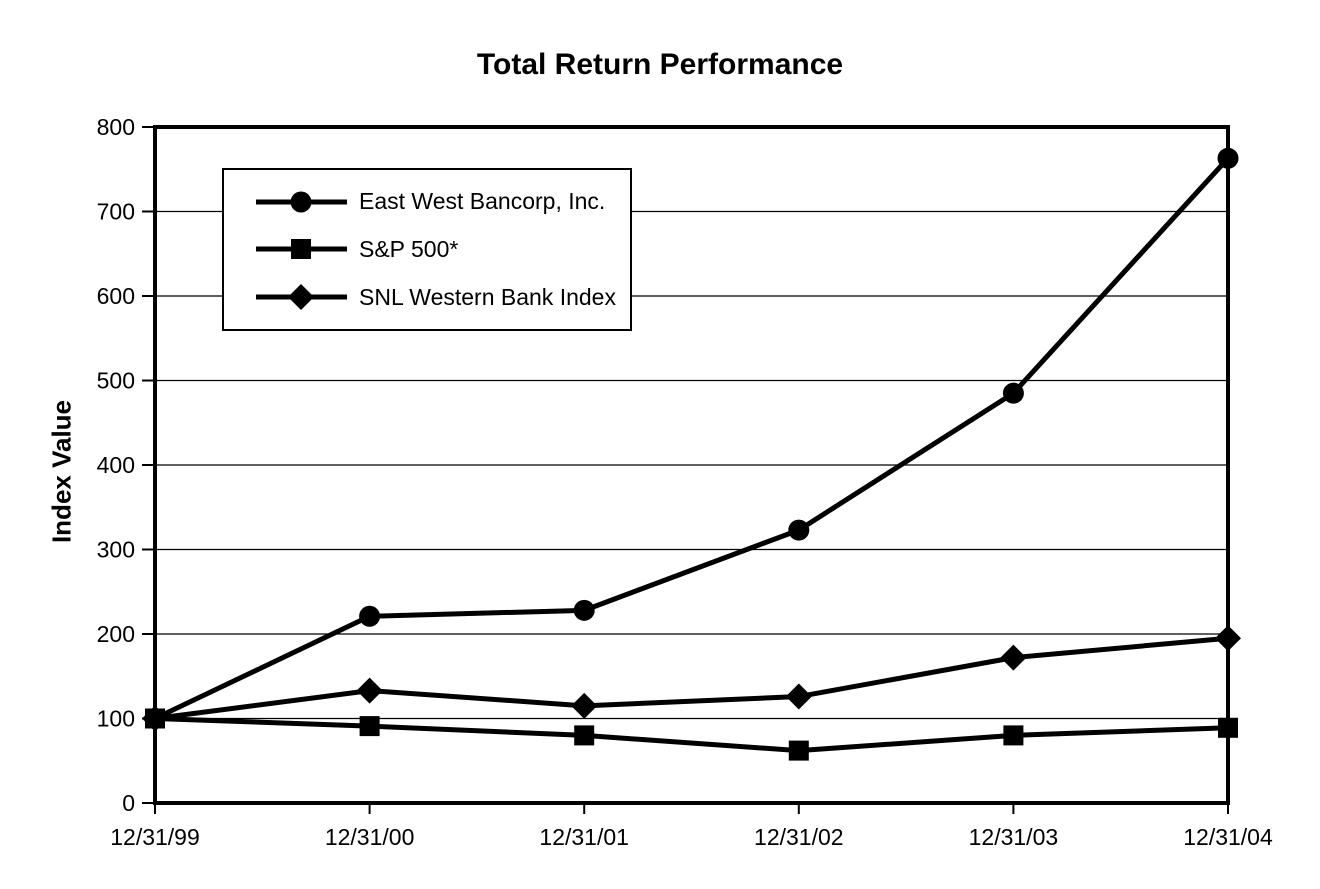 The height and width of the screenshot is (889, 1320). Describe the element at coordinates (116, 127) in the screenshot. I see `y-tick-label-800: 800` at that location.